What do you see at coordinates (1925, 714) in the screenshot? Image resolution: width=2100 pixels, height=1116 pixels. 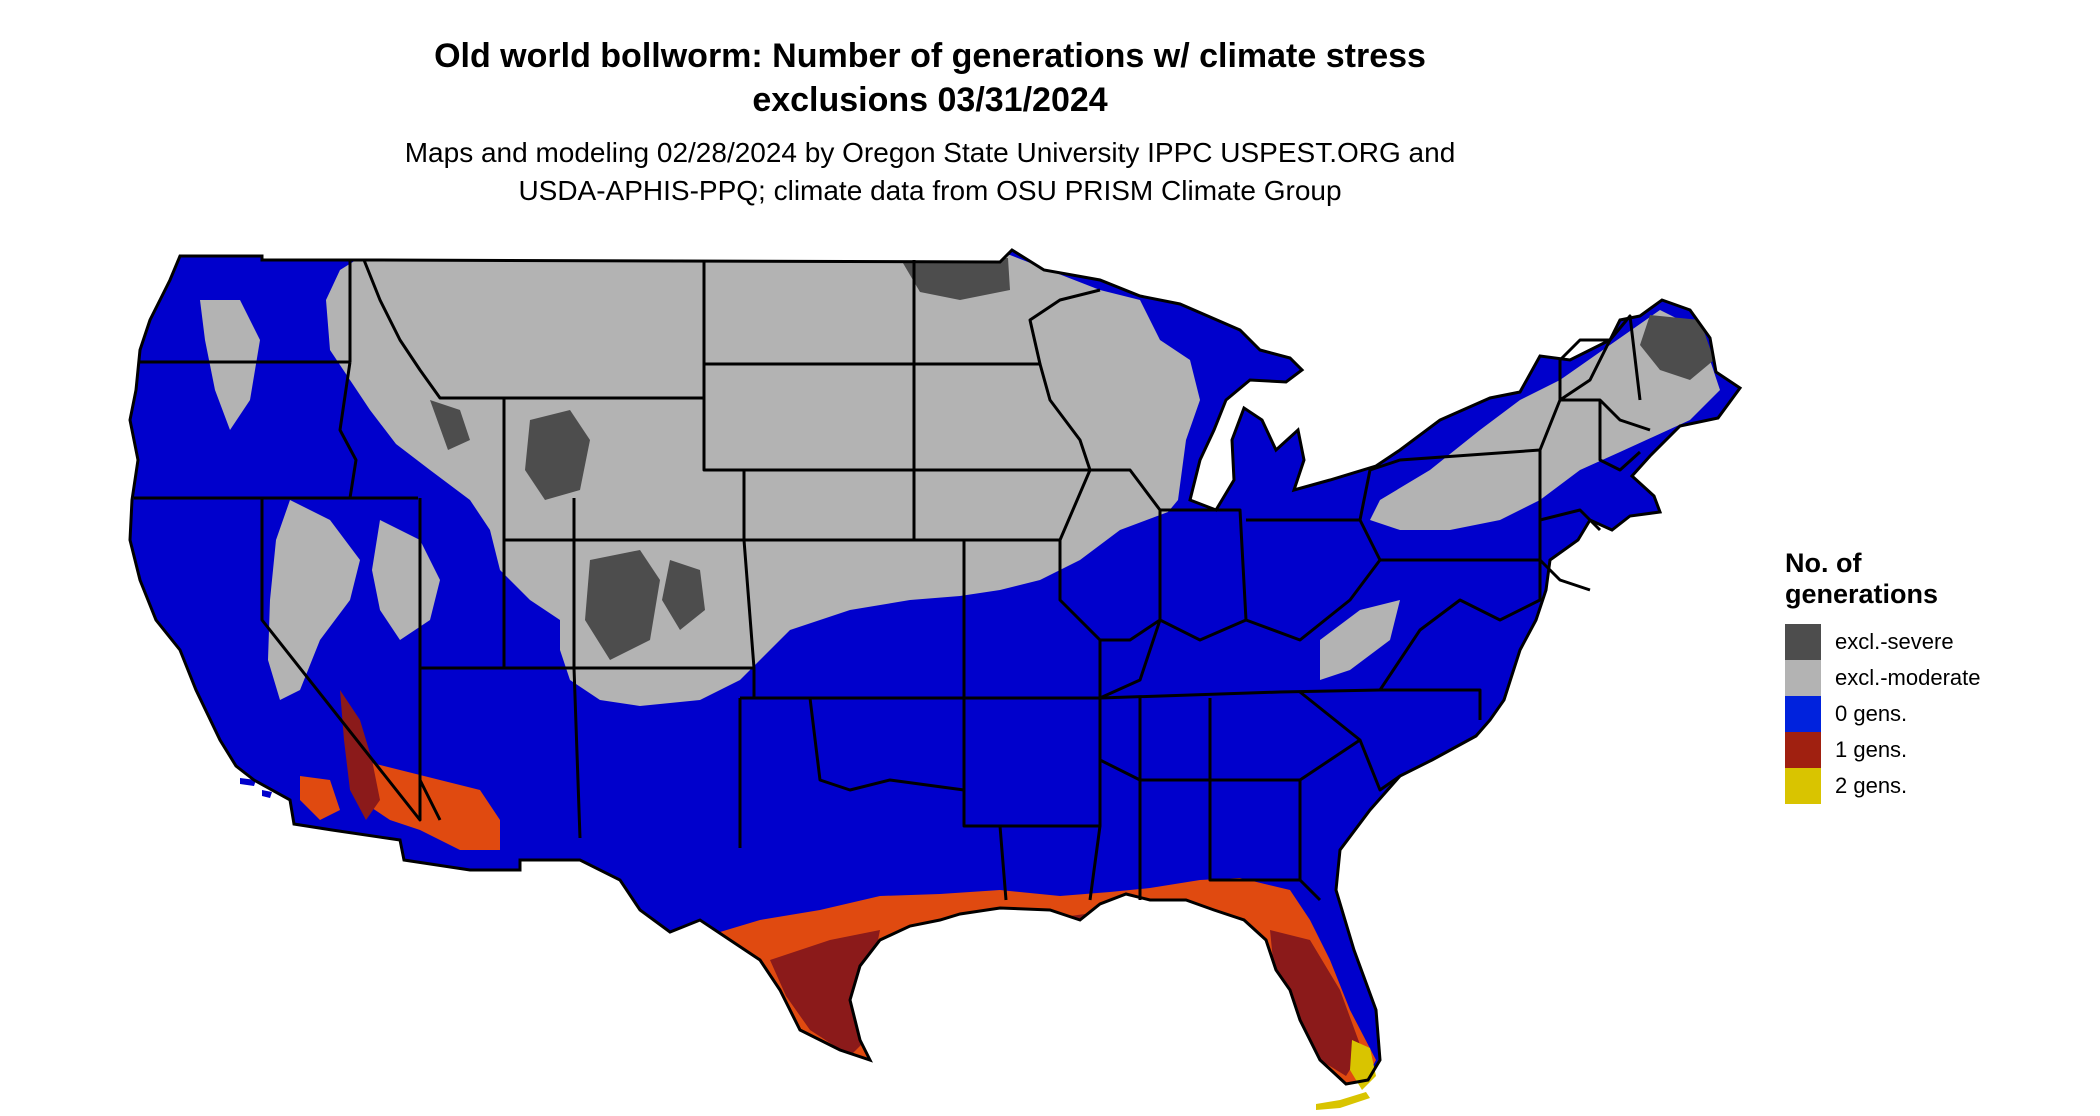 I see `legend-item-0-gens: 0 gens.` at bounding box center [1925, 714].